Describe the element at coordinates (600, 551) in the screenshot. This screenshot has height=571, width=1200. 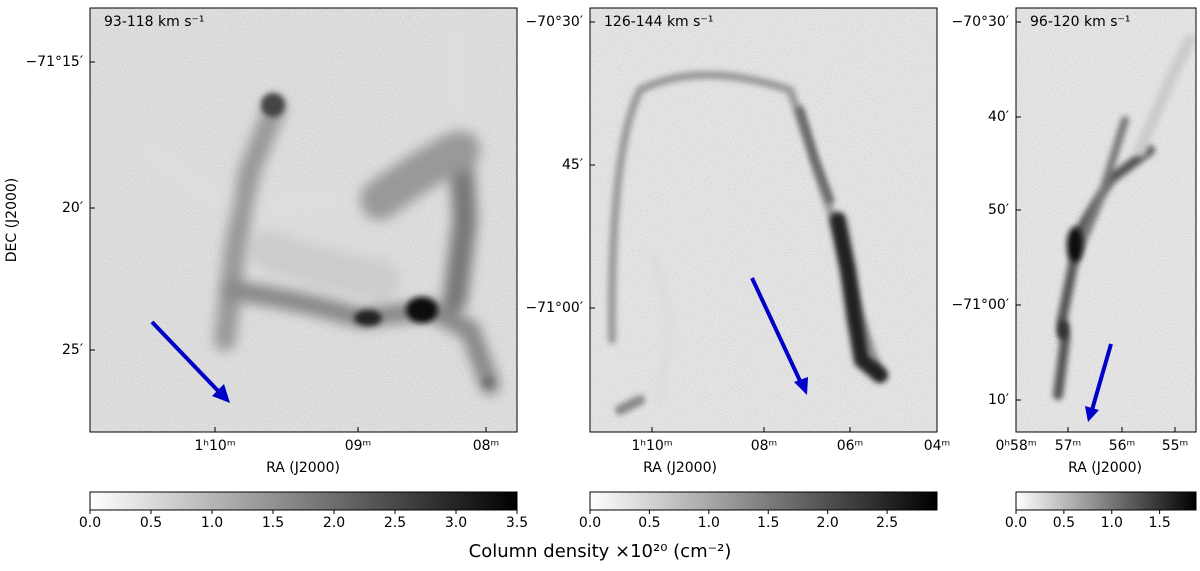
I see `colorbar-label: Column density ×10²⁰ (cm⁻²)` at that location.